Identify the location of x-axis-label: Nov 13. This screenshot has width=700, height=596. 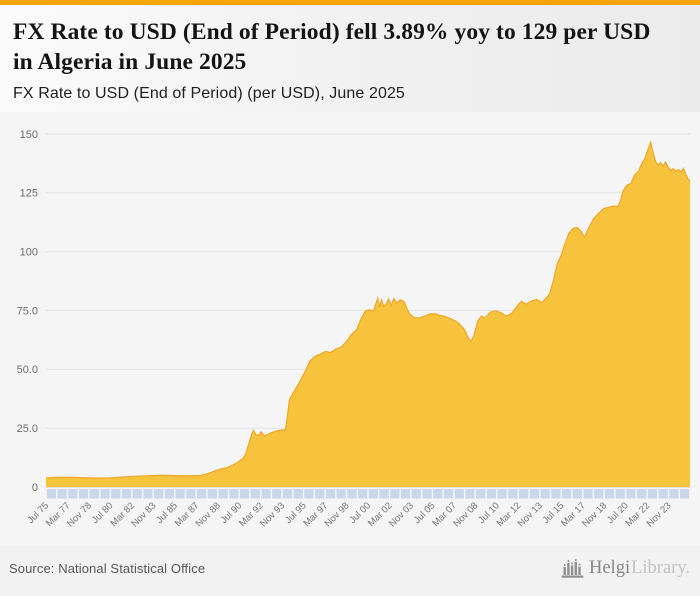
(530, 514).